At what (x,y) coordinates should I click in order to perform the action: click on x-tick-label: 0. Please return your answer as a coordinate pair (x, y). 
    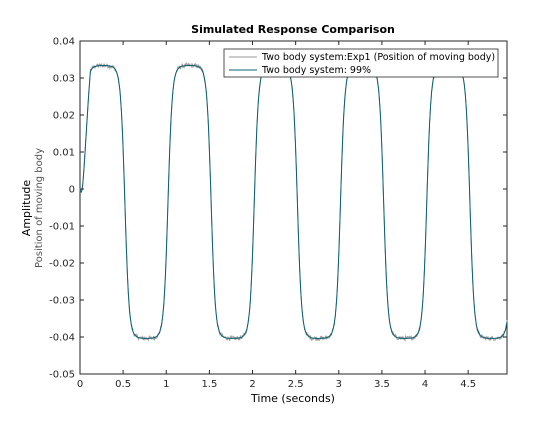
    Looking at the image, I should click on (80, 384).